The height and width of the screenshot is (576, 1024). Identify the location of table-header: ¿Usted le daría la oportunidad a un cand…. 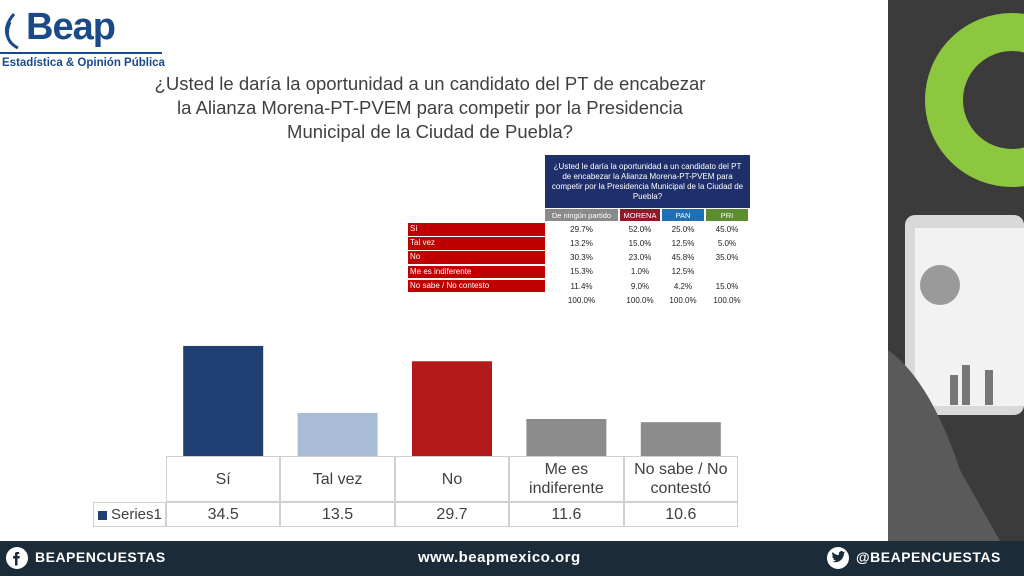
(647, 181).